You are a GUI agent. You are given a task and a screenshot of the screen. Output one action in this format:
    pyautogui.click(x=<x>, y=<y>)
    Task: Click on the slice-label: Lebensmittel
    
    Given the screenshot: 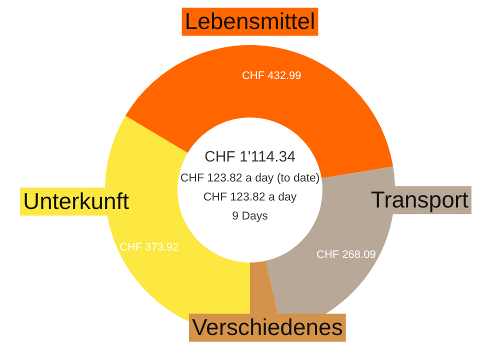 What is the action you would take?
    pyautogui.click(x=250, y=21)
    